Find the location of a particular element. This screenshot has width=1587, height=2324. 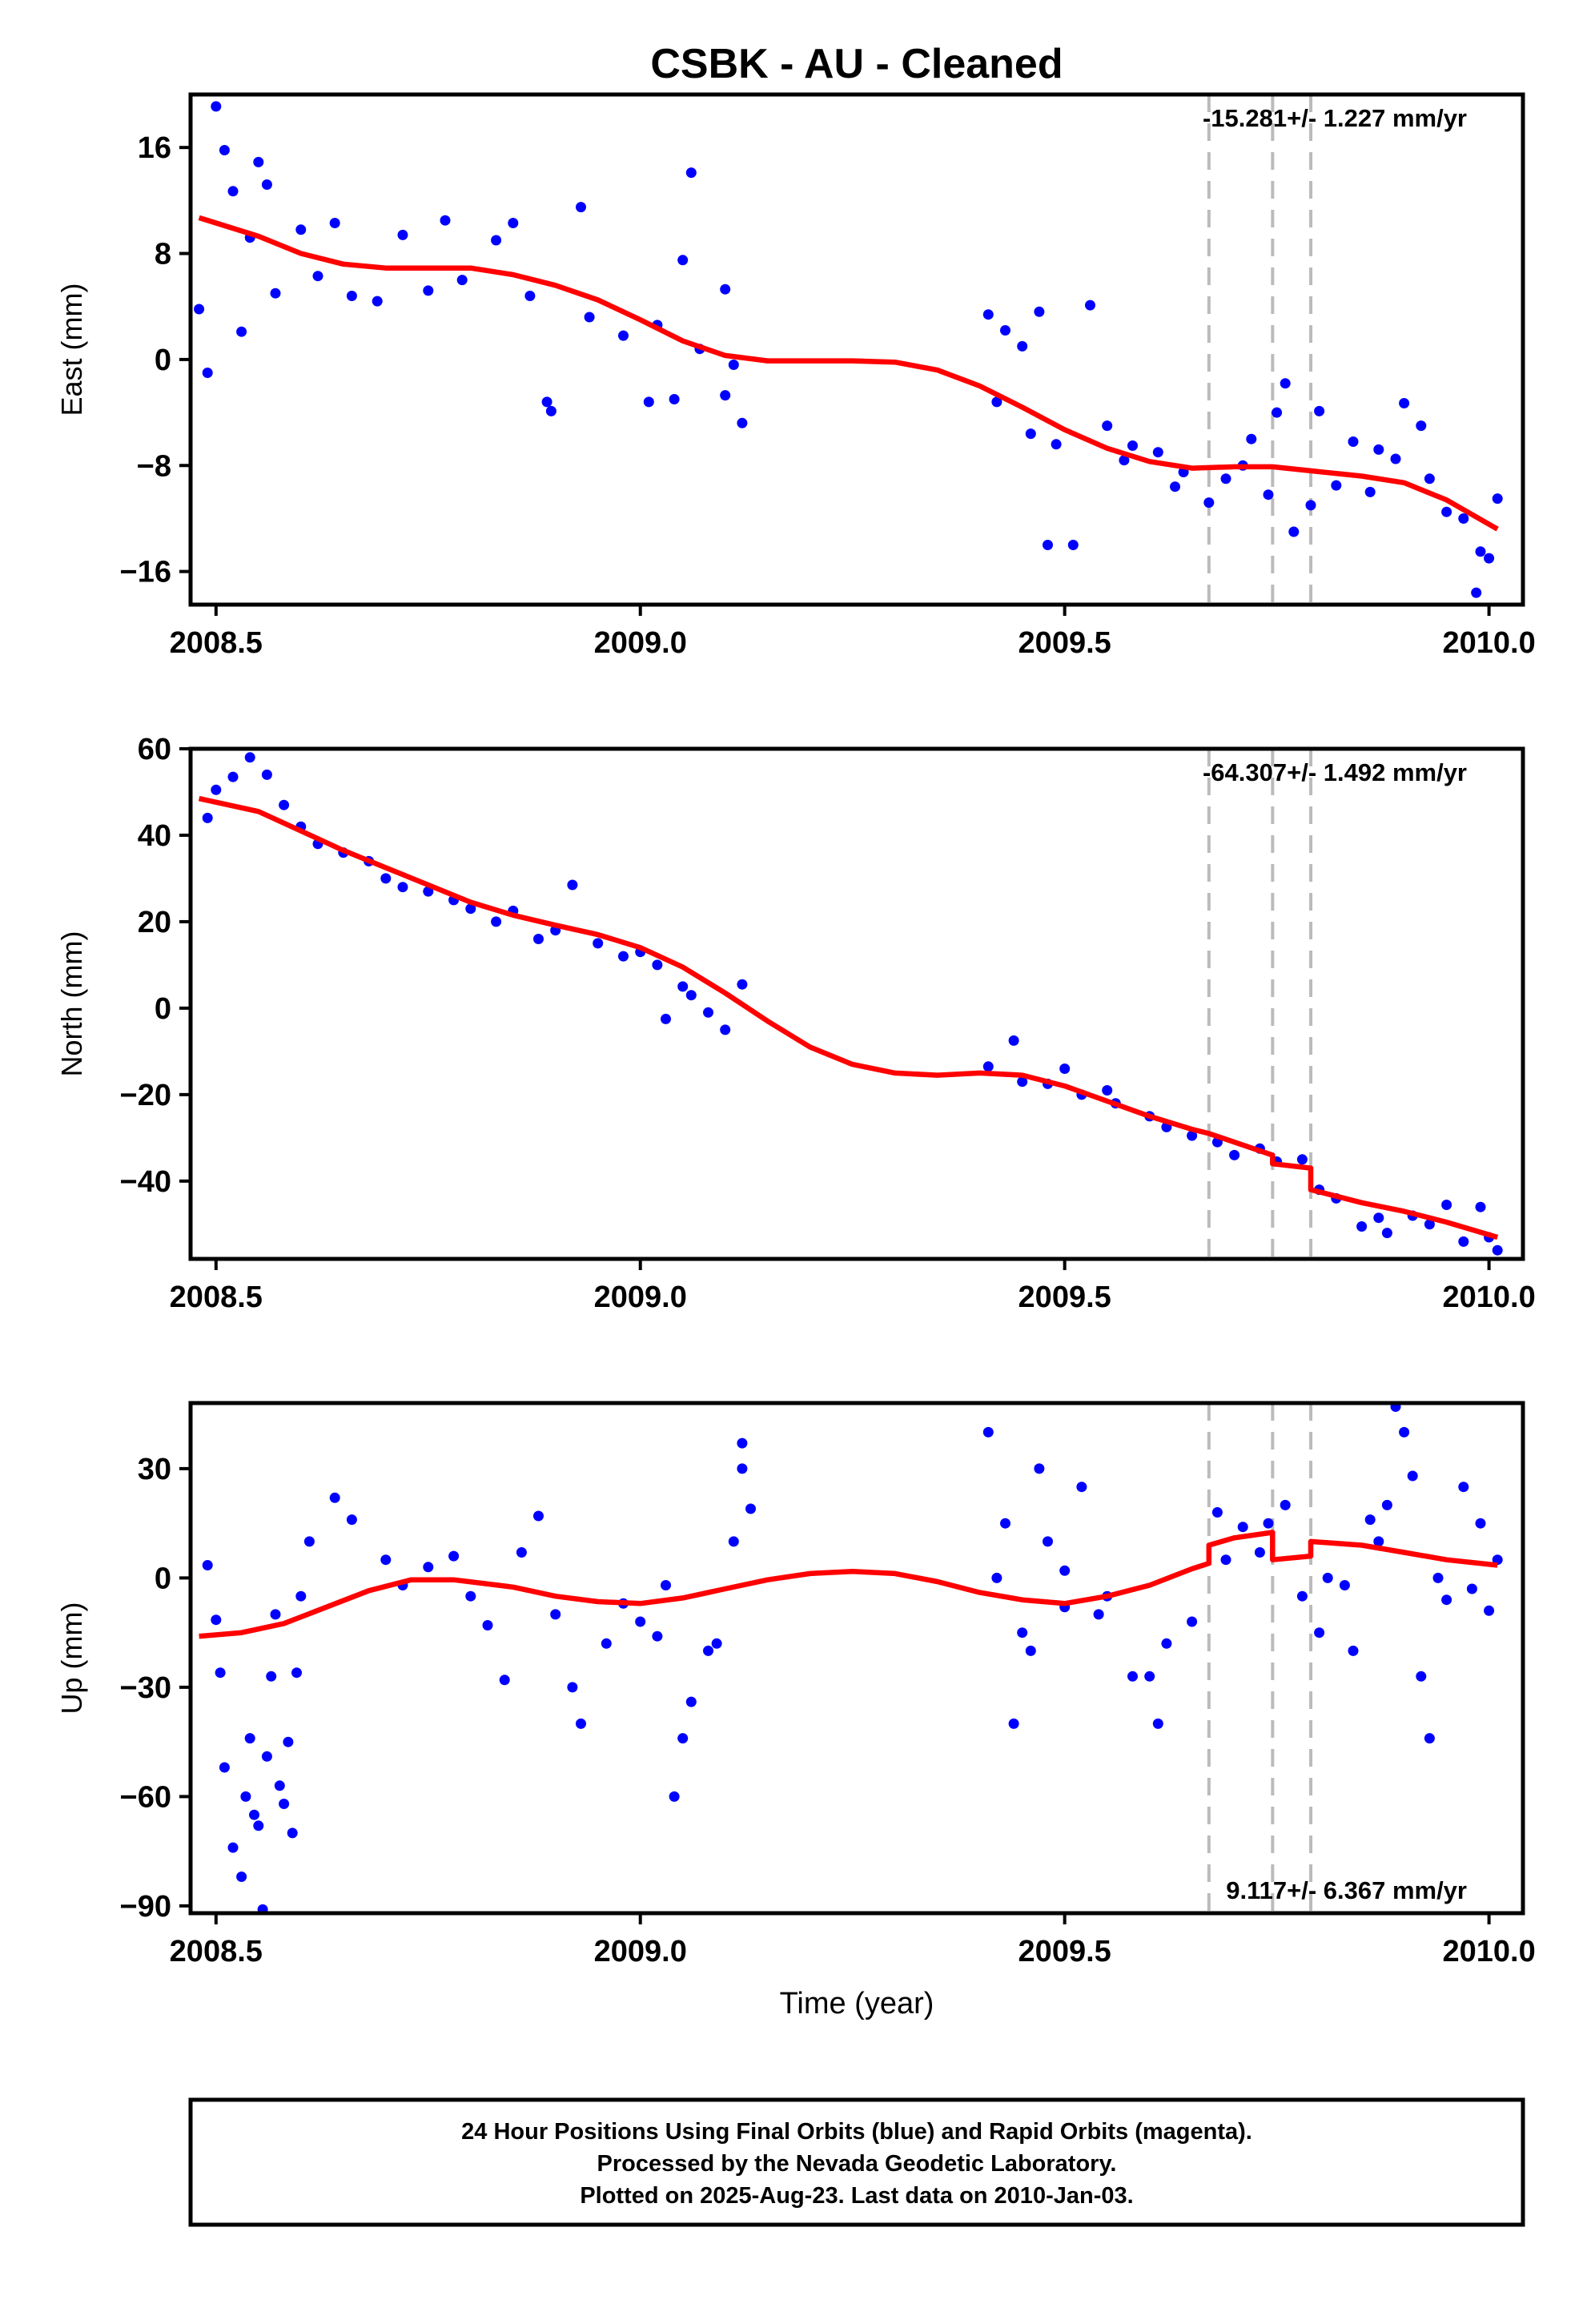

east-x-tick-label-3: 2010.0 is located at coordinates (1489, 643).